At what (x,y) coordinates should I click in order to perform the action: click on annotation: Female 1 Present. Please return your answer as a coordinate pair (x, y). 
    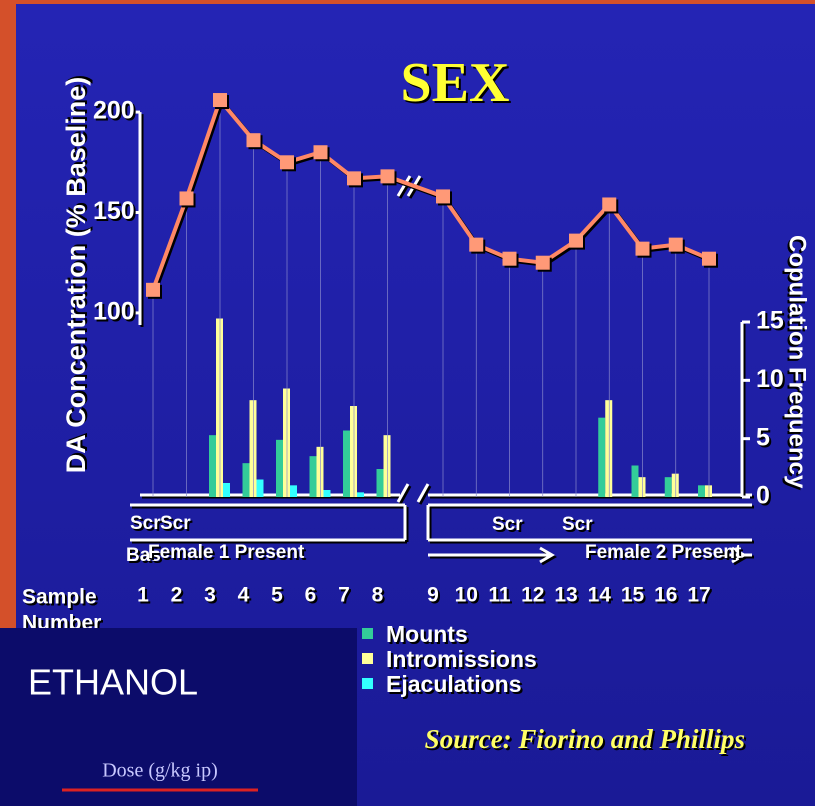
    Looking at the image, I should click on (226, 552).